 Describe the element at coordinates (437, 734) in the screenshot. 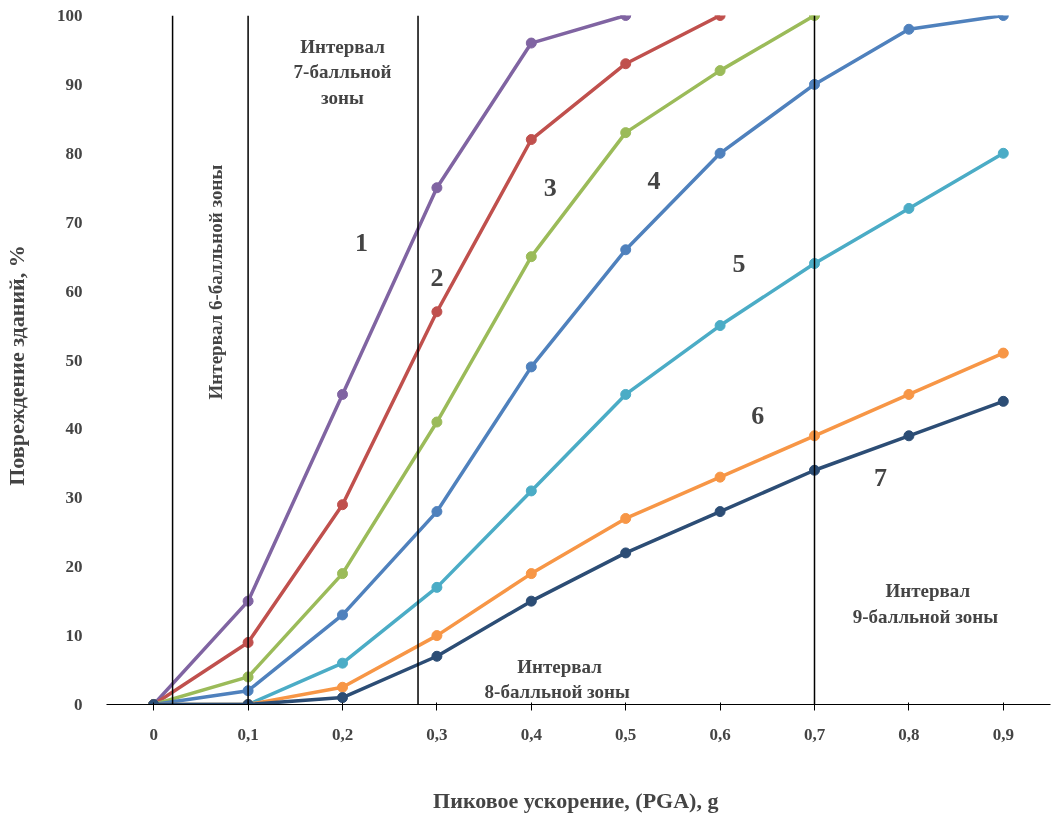

I see `x-tick-label: 0,3` at that location.